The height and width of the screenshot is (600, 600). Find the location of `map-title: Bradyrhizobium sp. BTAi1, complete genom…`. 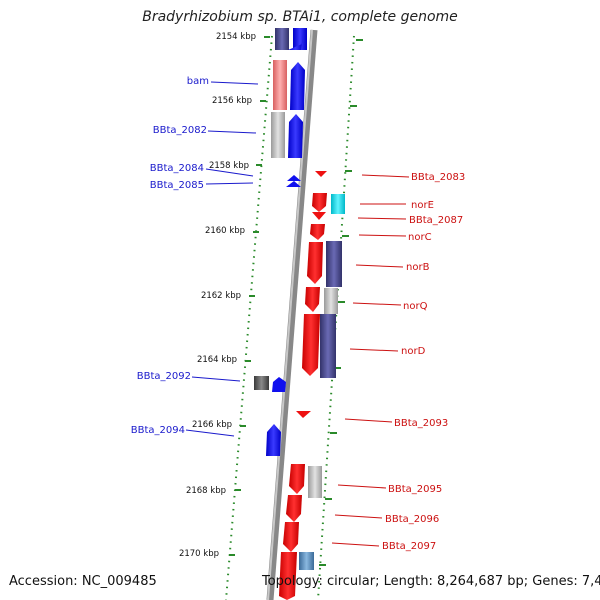

map-title: Bradyrhizobium sp. BTAi1, complete genom… is located at coordinates (300, 17).